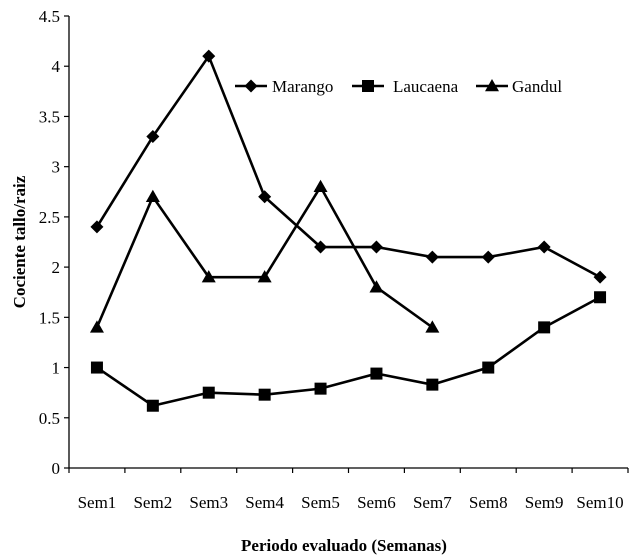  I want to click on y-tick-label: 0, so click(56, 468).